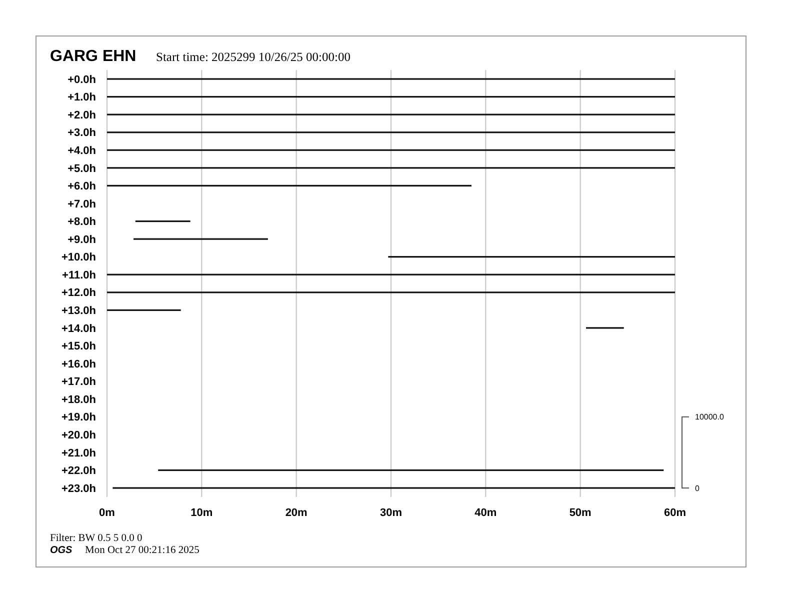 The height and width of the screenshot is (612, 792). What do you see at coordinates (82, 150) in the screenshot?
I see `y-tick-label: +4.0h` at bounding box center [82, 150].